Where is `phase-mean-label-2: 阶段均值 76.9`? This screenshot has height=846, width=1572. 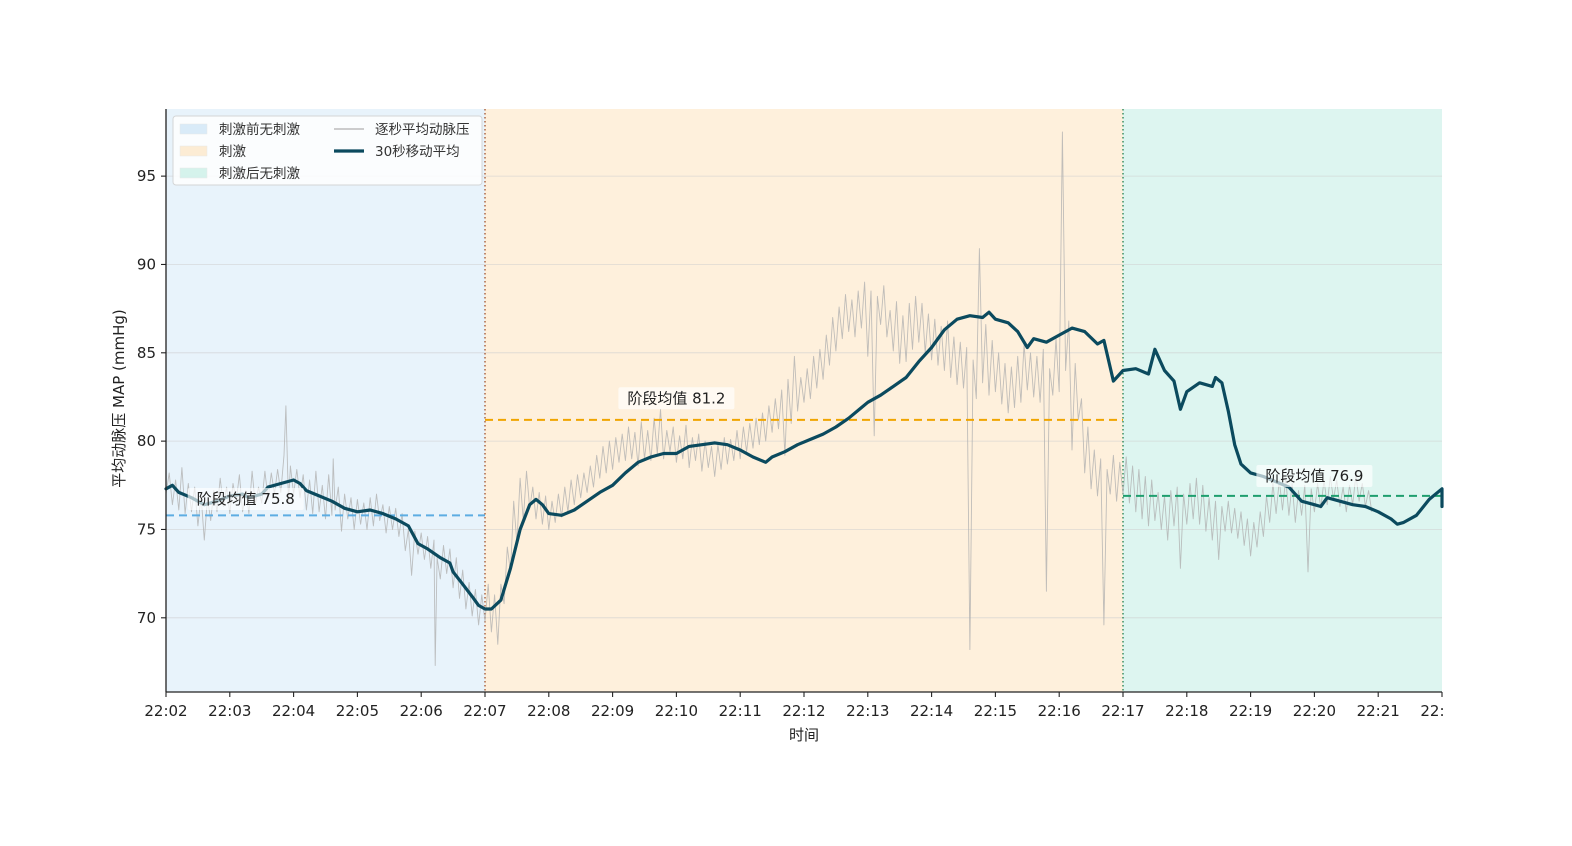 phase-mean-label-2: 阶段均值 76.9 is located at coordinates (1314, 476).